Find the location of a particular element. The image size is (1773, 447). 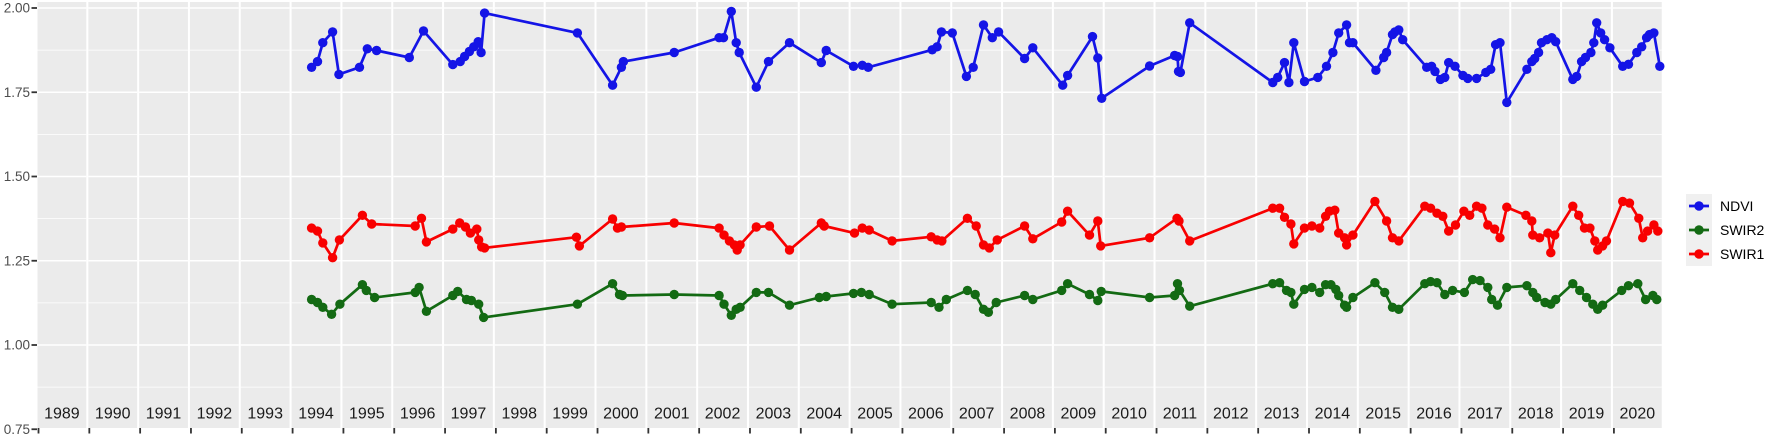

year-label-2010: 2010 is located at coordinates (1129, 414).